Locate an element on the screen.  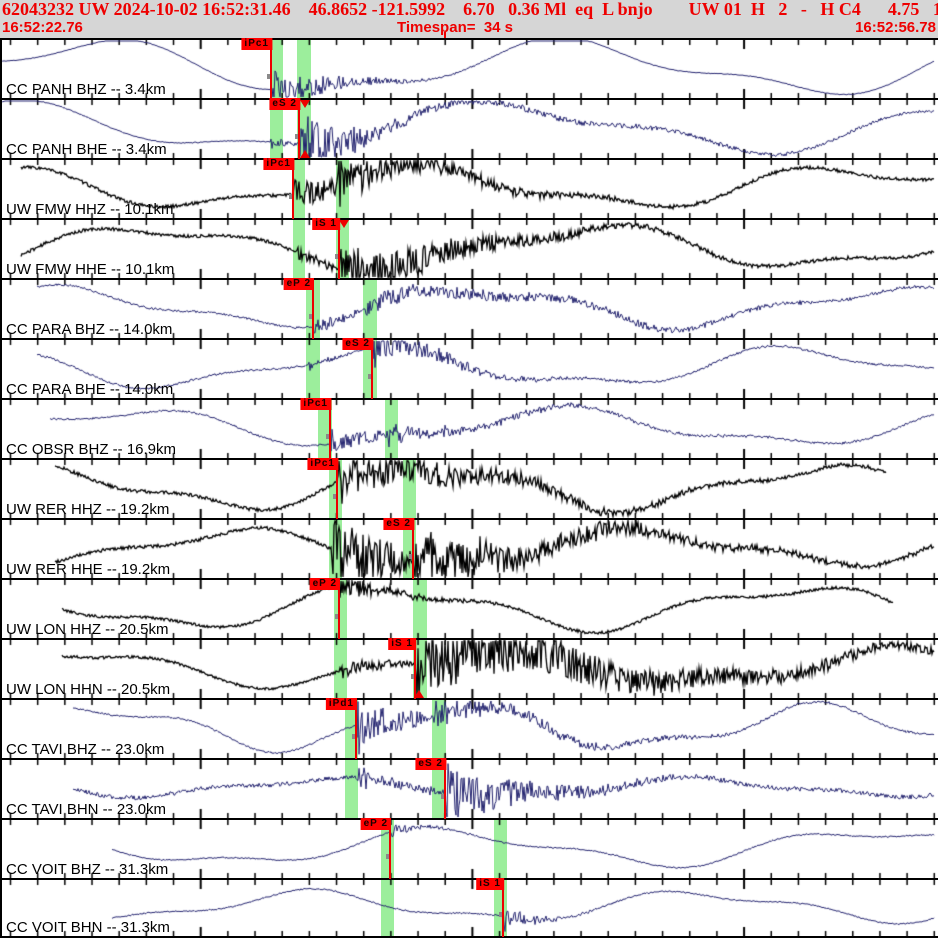
time-axis-header: 16:52:22.76 Timespan= 34 s 16:52:56.78 is located at coordinates (469, 28).